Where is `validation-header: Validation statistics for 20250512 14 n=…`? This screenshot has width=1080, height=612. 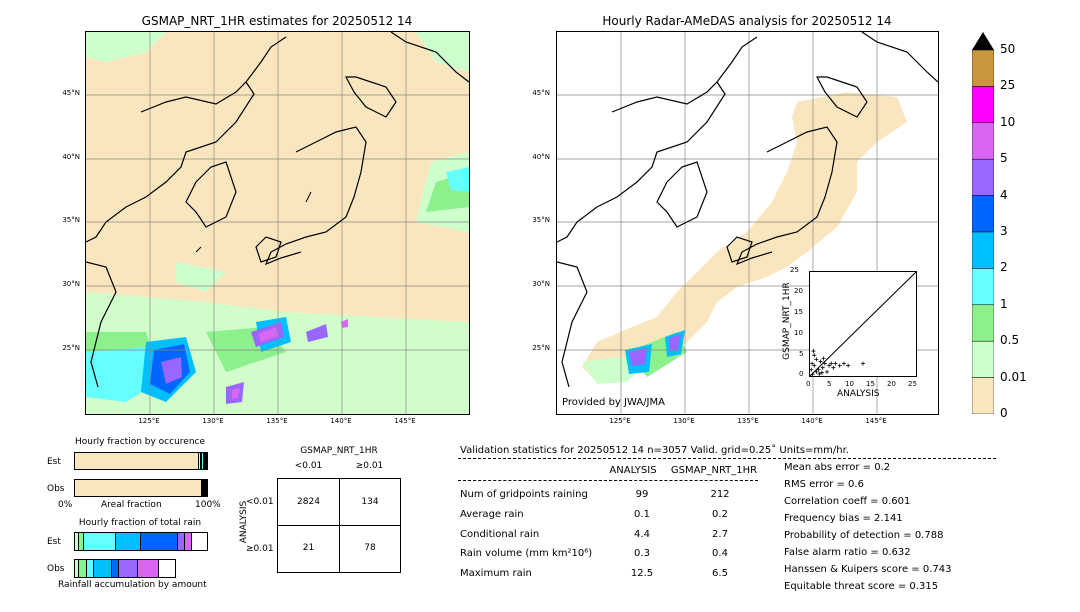
validation-header: Validation statistics for 20250512 14 n=… is located at coordinates (654, 450).